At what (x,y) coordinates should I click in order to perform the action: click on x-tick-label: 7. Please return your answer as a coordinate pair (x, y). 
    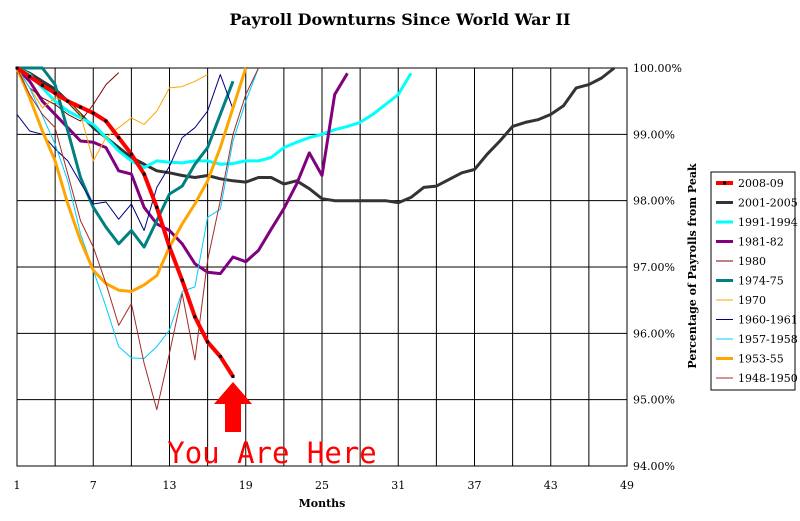
    Looking at the image, I should click on (93, 485).